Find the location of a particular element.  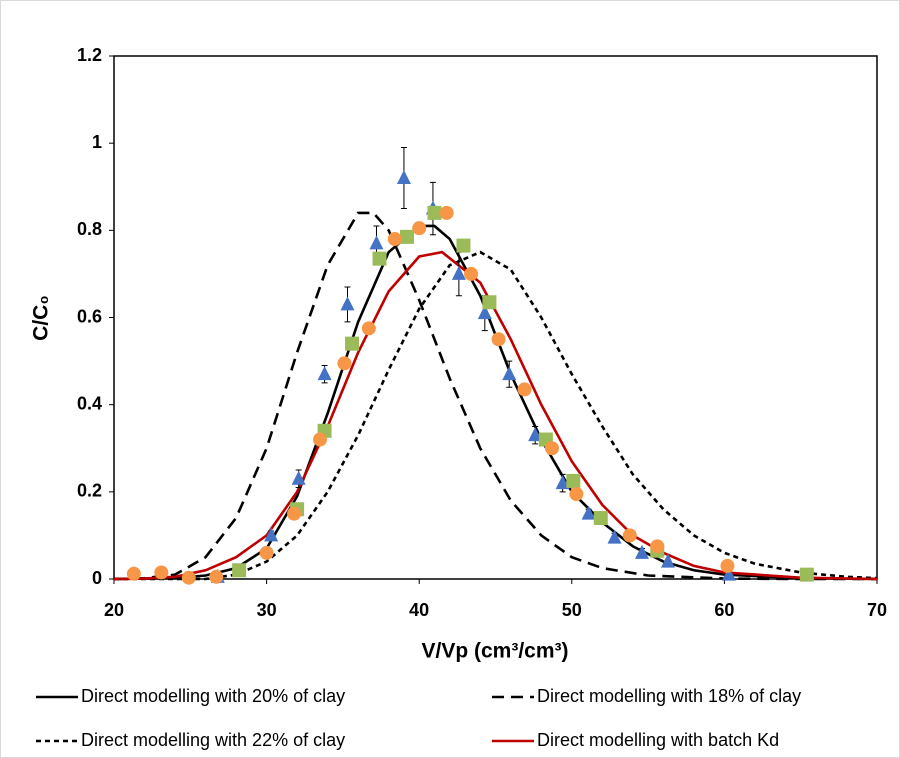

x-axis-title: V/Vp (cm³/cm³) is located at coordinates (494, 651).